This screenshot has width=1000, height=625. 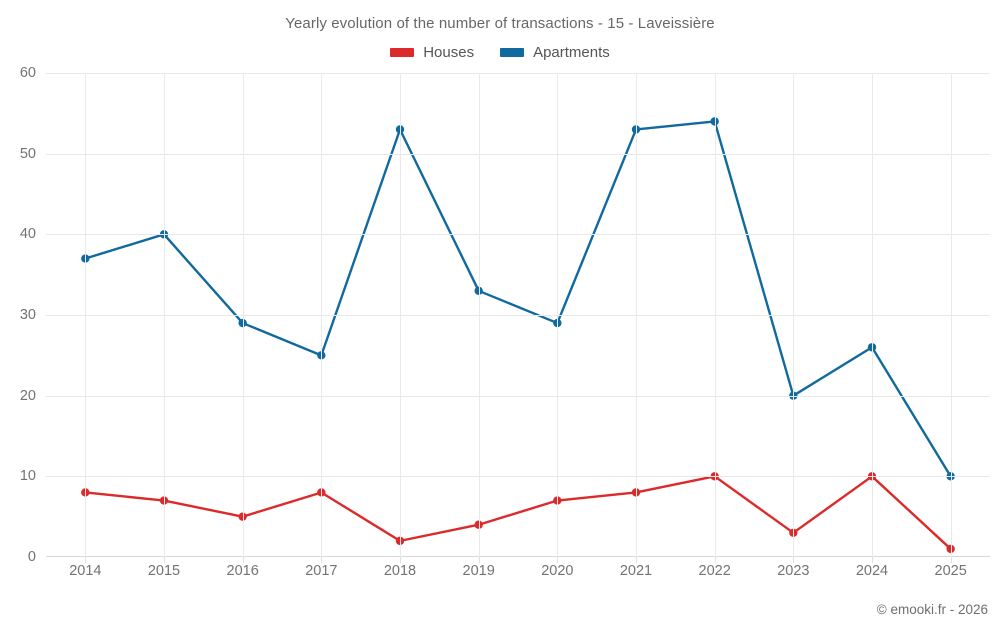 I want to click on legend-item-houses: Houses, so click(x=432, y=52).